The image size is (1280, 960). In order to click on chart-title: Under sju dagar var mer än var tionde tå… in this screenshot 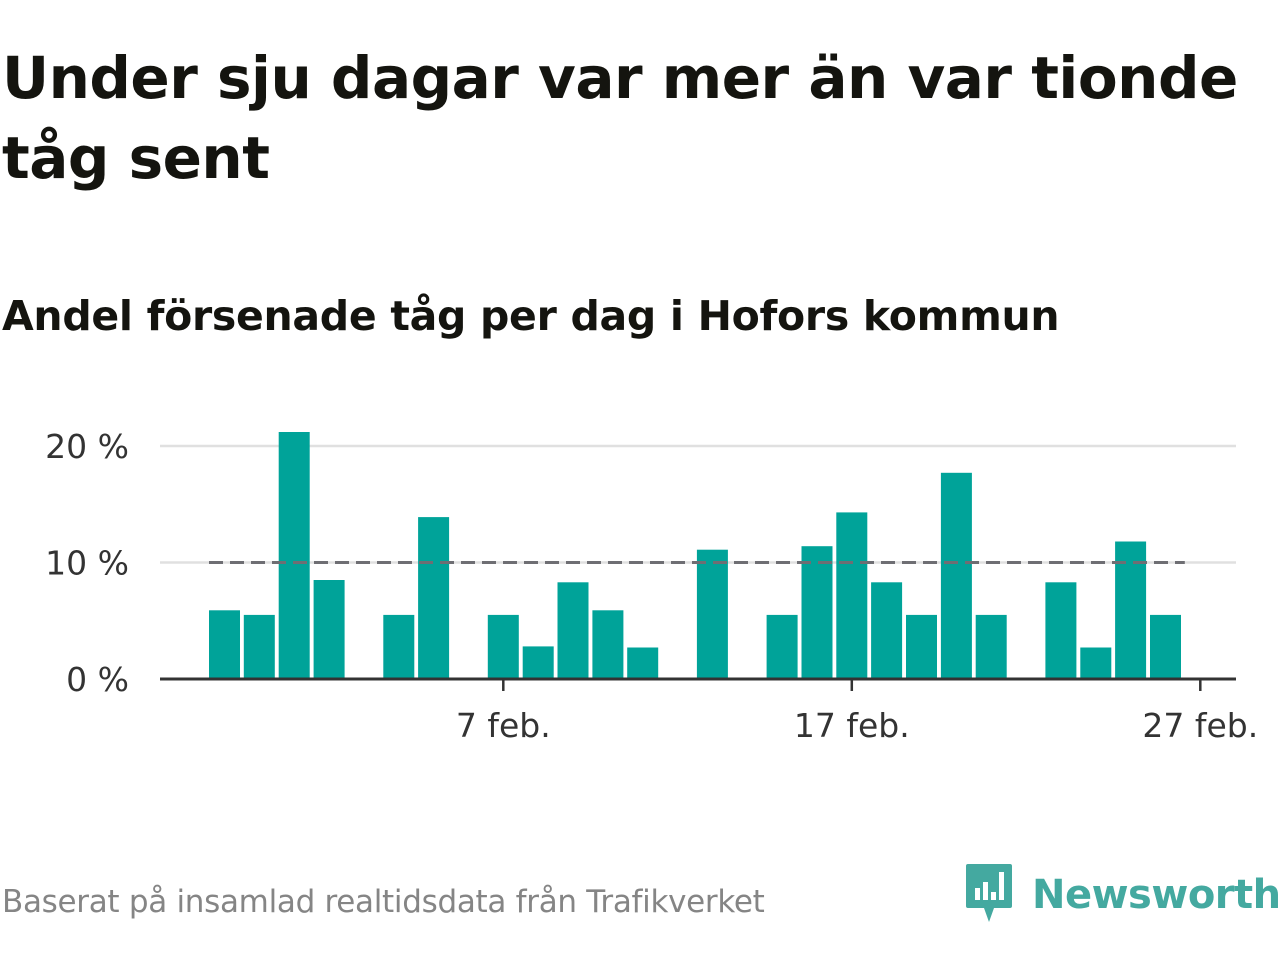, I will do `click(620, 118)`.